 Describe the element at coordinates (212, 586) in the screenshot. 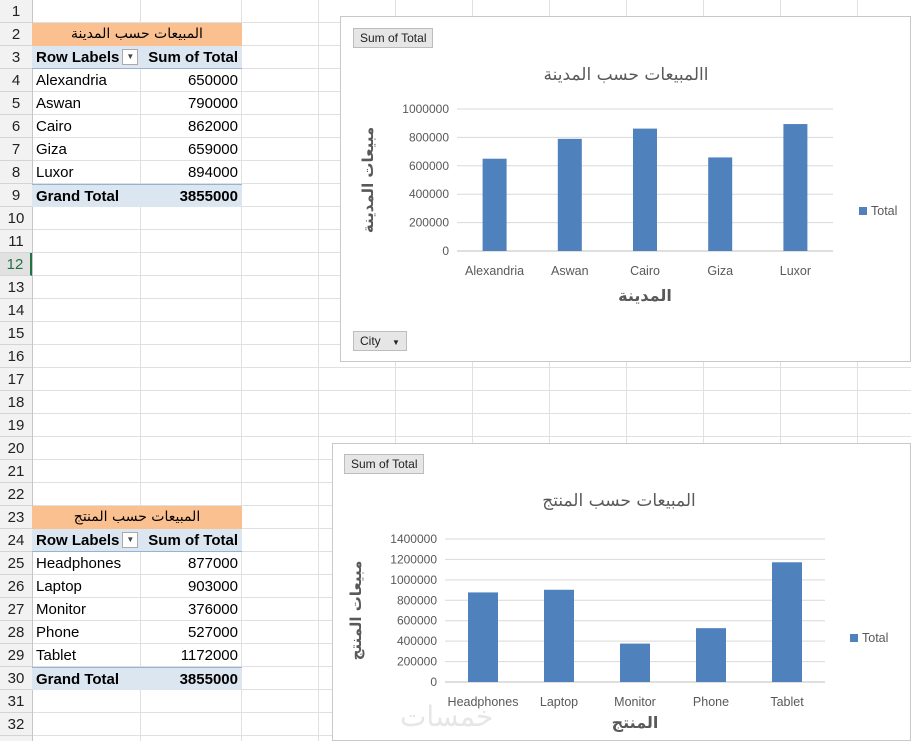

I see `pivot-row-value: 903000` at that location.